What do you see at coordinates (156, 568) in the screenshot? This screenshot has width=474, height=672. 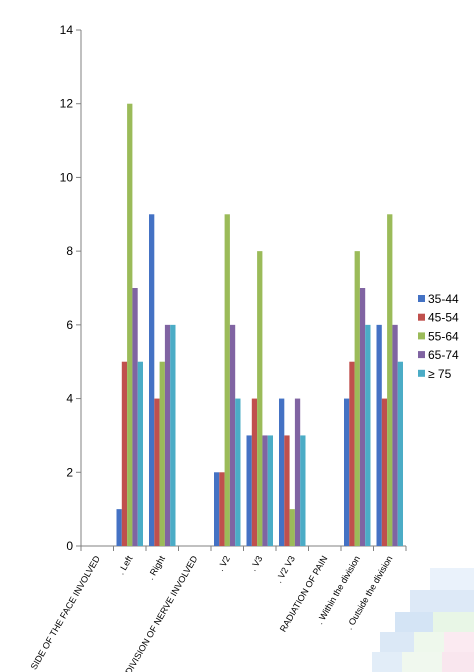 I see `x-category-label: . Right` at bounding box center [156, 568].